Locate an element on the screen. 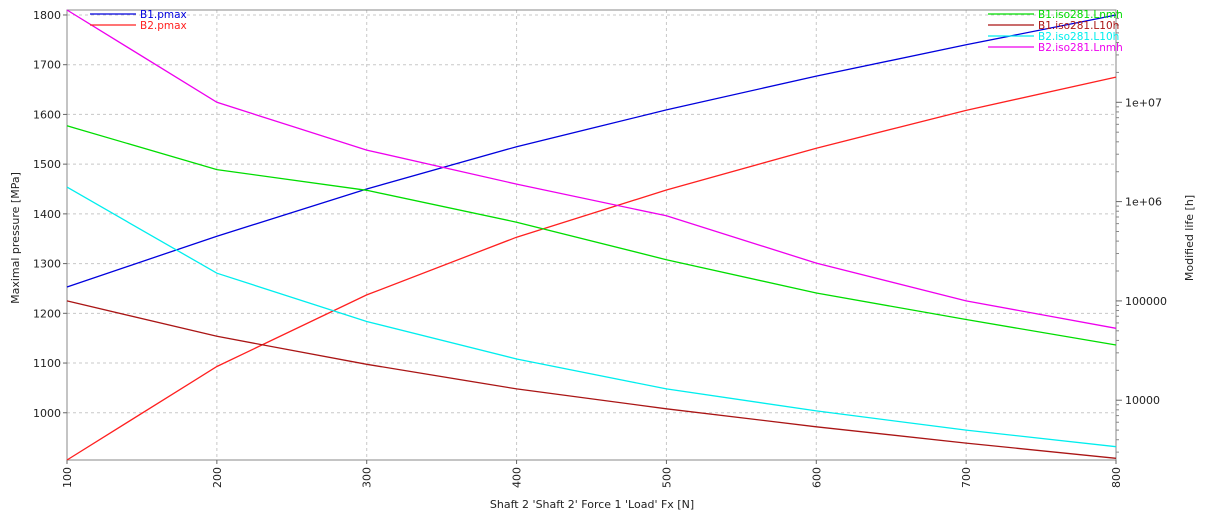 This screenshot has height=515, width=1208. y-tick-label: 1100 is located at coordinates (47, 363).